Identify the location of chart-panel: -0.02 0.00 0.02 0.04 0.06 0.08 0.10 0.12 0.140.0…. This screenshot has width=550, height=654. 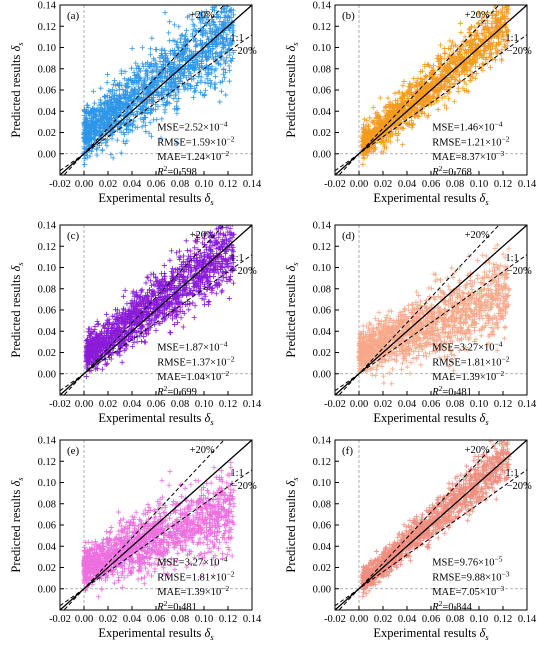
(135, 104).